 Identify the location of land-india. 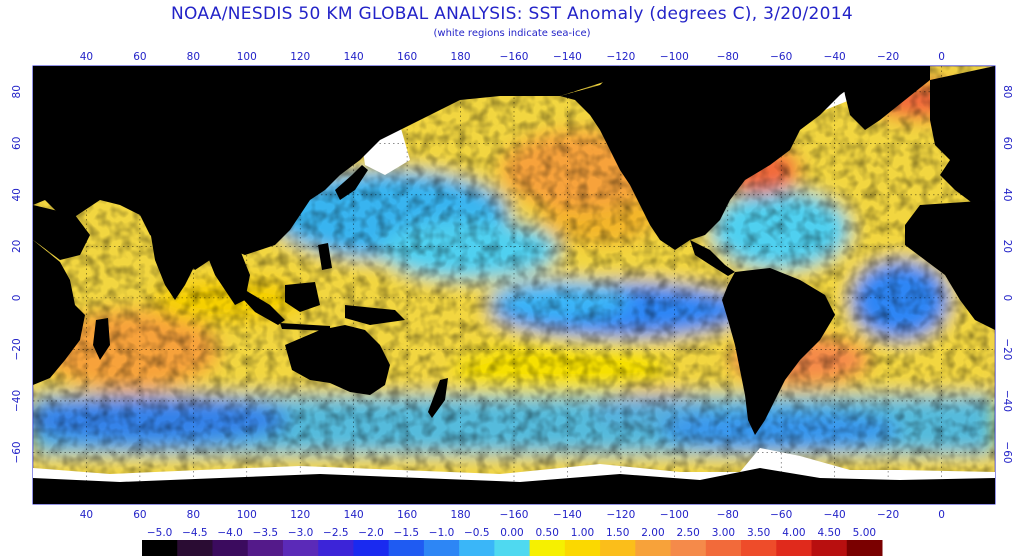
(175, 265).